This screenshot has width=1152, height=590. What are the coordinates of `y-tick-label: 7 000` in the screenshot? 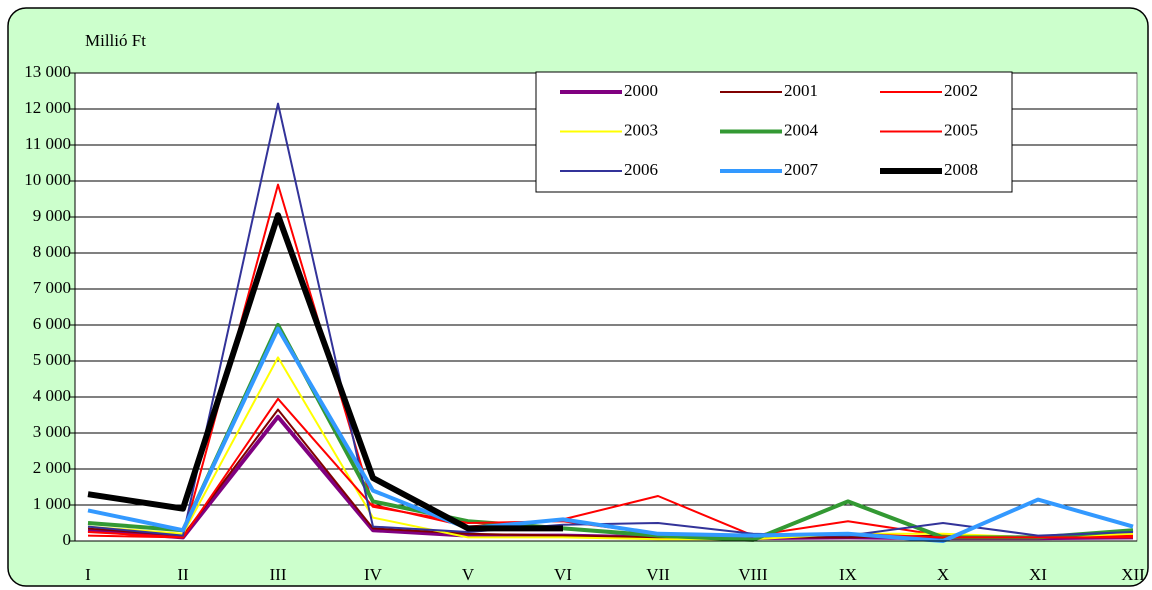 It's located at (52, 287).